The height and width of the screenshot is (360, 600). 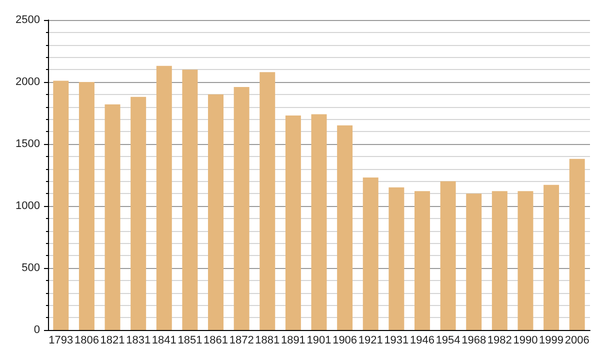 What do you see at coordinates (28, 20) in the screenshot?
I see `y-tick-label: 2500` at bounding box center [28, 20].